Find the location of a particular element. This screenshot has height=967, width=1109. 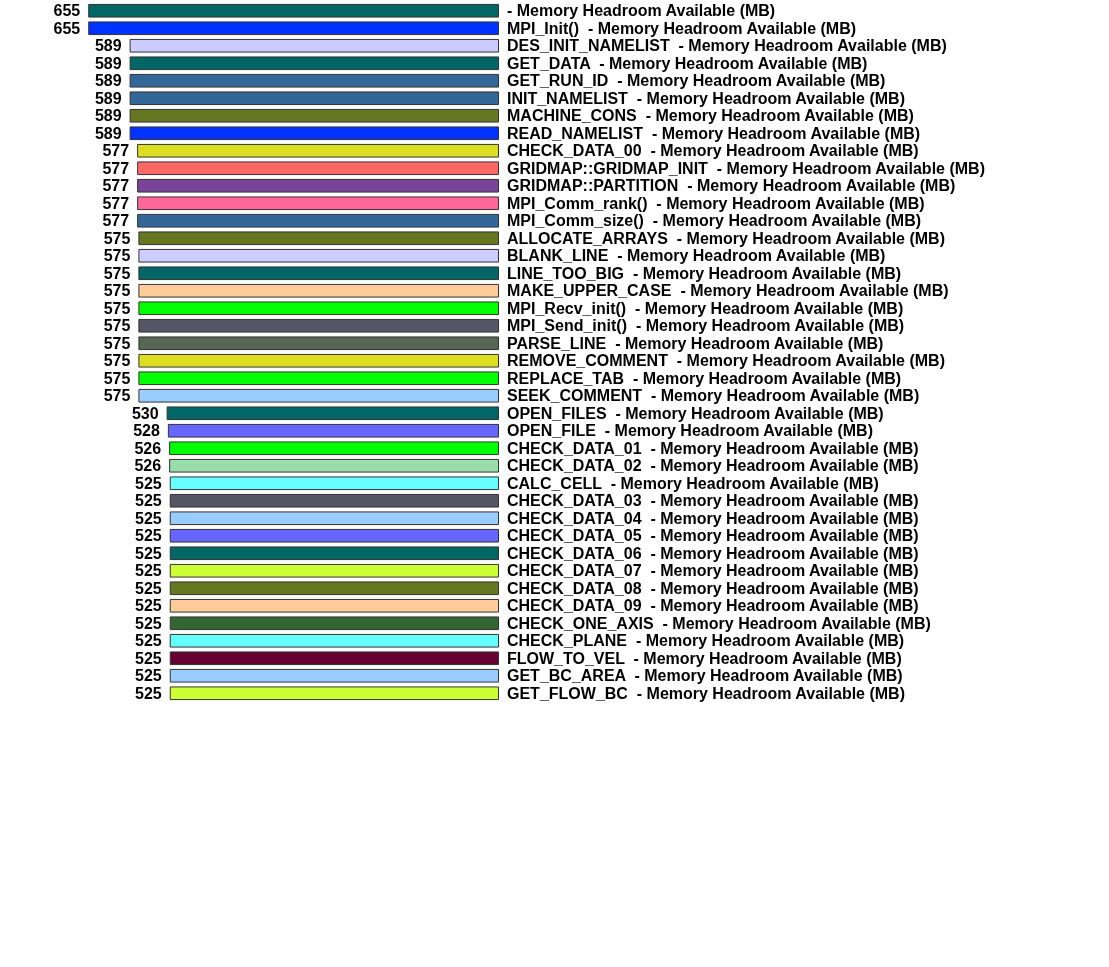

data-label: 655 is located at coordinates (67, 28).